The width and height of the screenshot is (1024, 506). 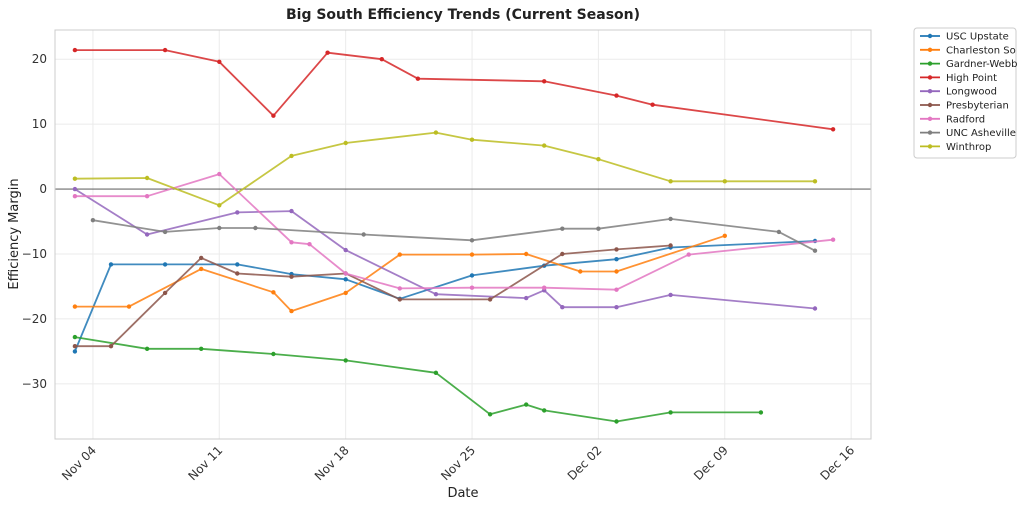 I want to click on series-winthrop, so click(x=445, y=169).